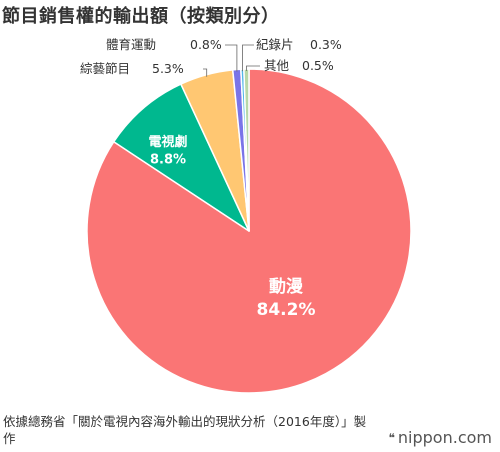  Describe the element at coordinates (275, 44) in the screenshot. I see `slice-label: 紀錄片` at that location.